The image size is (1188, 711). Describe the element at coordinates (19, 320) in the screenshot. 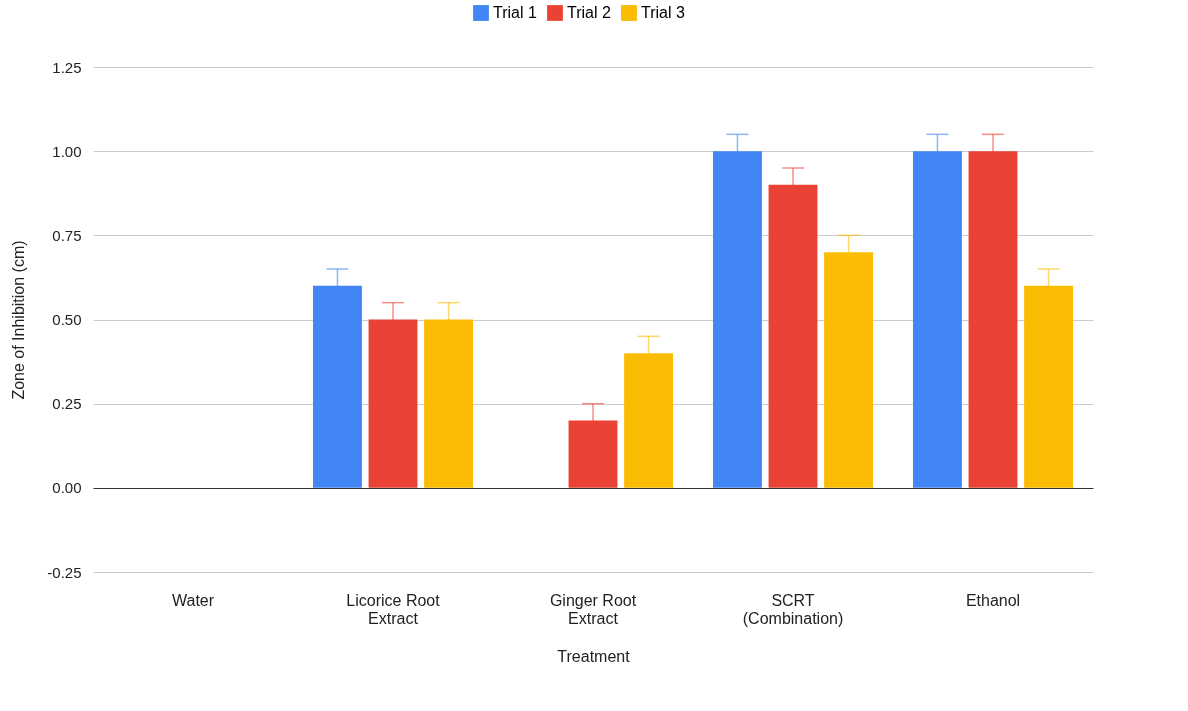

I see `y-axis-title: Zone of Inhibition (cm)` at that location.